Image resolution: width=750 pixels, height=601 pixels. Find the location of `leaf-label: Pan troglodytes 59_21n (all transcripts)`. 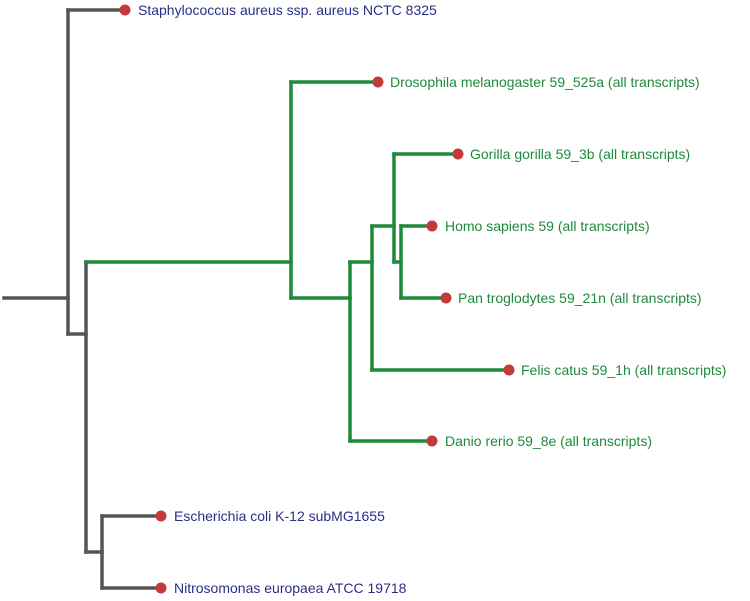

leaf-label: Pan troglodytes 59_21n (all transcripts) is located at coordinates (580, 298).